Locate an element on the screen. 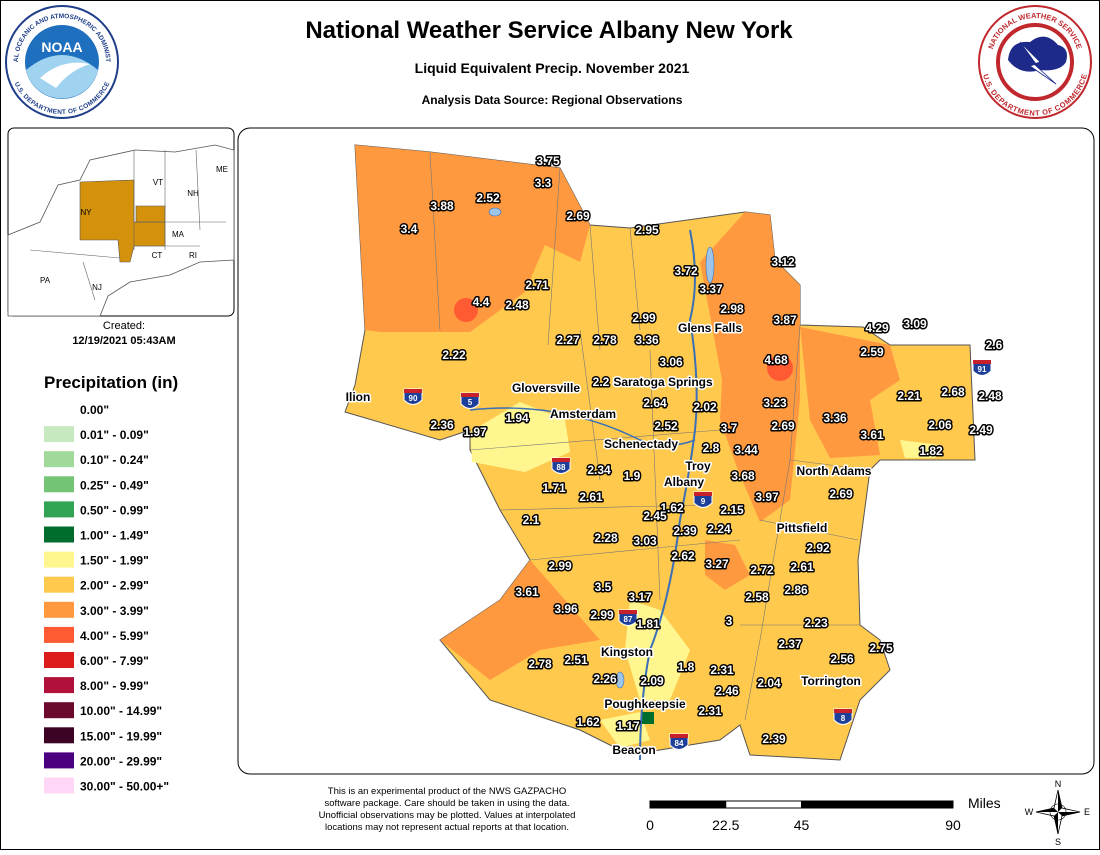 The height and width of the screenshot is (855, 1100). station-value: 1.97 is located at coordinates (475, 432).